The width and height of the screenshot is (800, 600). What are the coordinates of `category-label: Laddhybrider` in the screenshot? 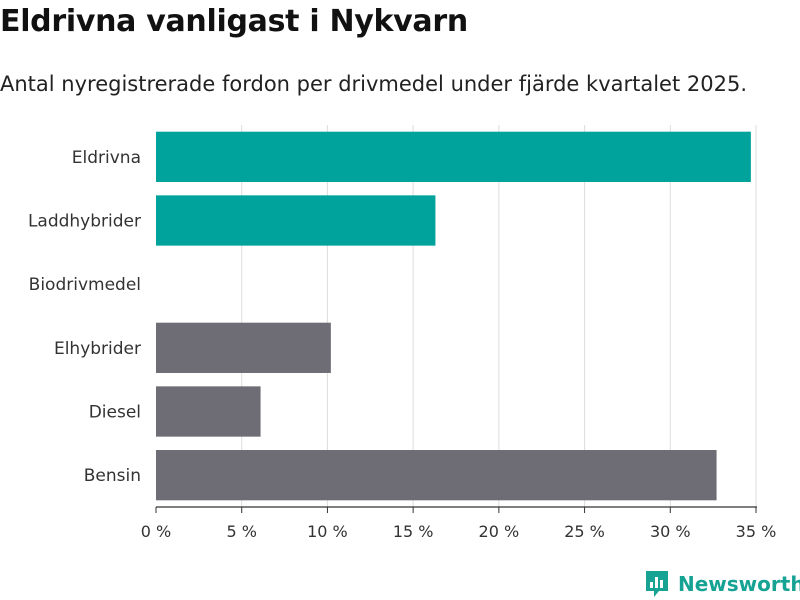 It's located at (84, 222).